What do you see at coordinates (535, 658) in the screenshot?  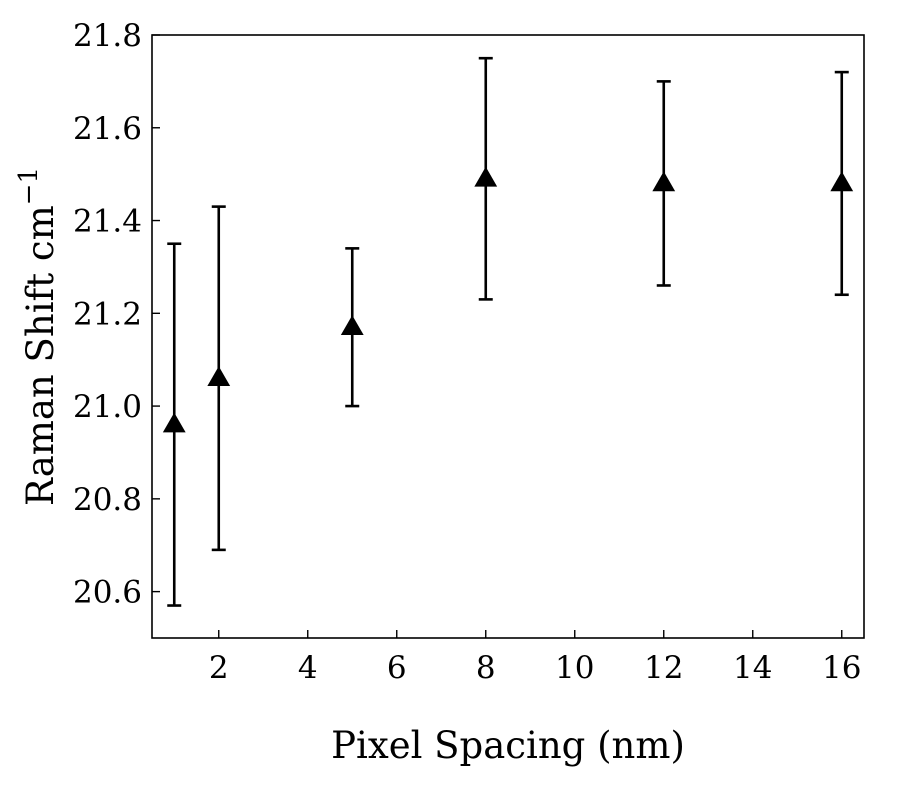 I see `x-axis-ticks: 2 4 6 8 10 12 14 16` at bounding box center [535, 658].